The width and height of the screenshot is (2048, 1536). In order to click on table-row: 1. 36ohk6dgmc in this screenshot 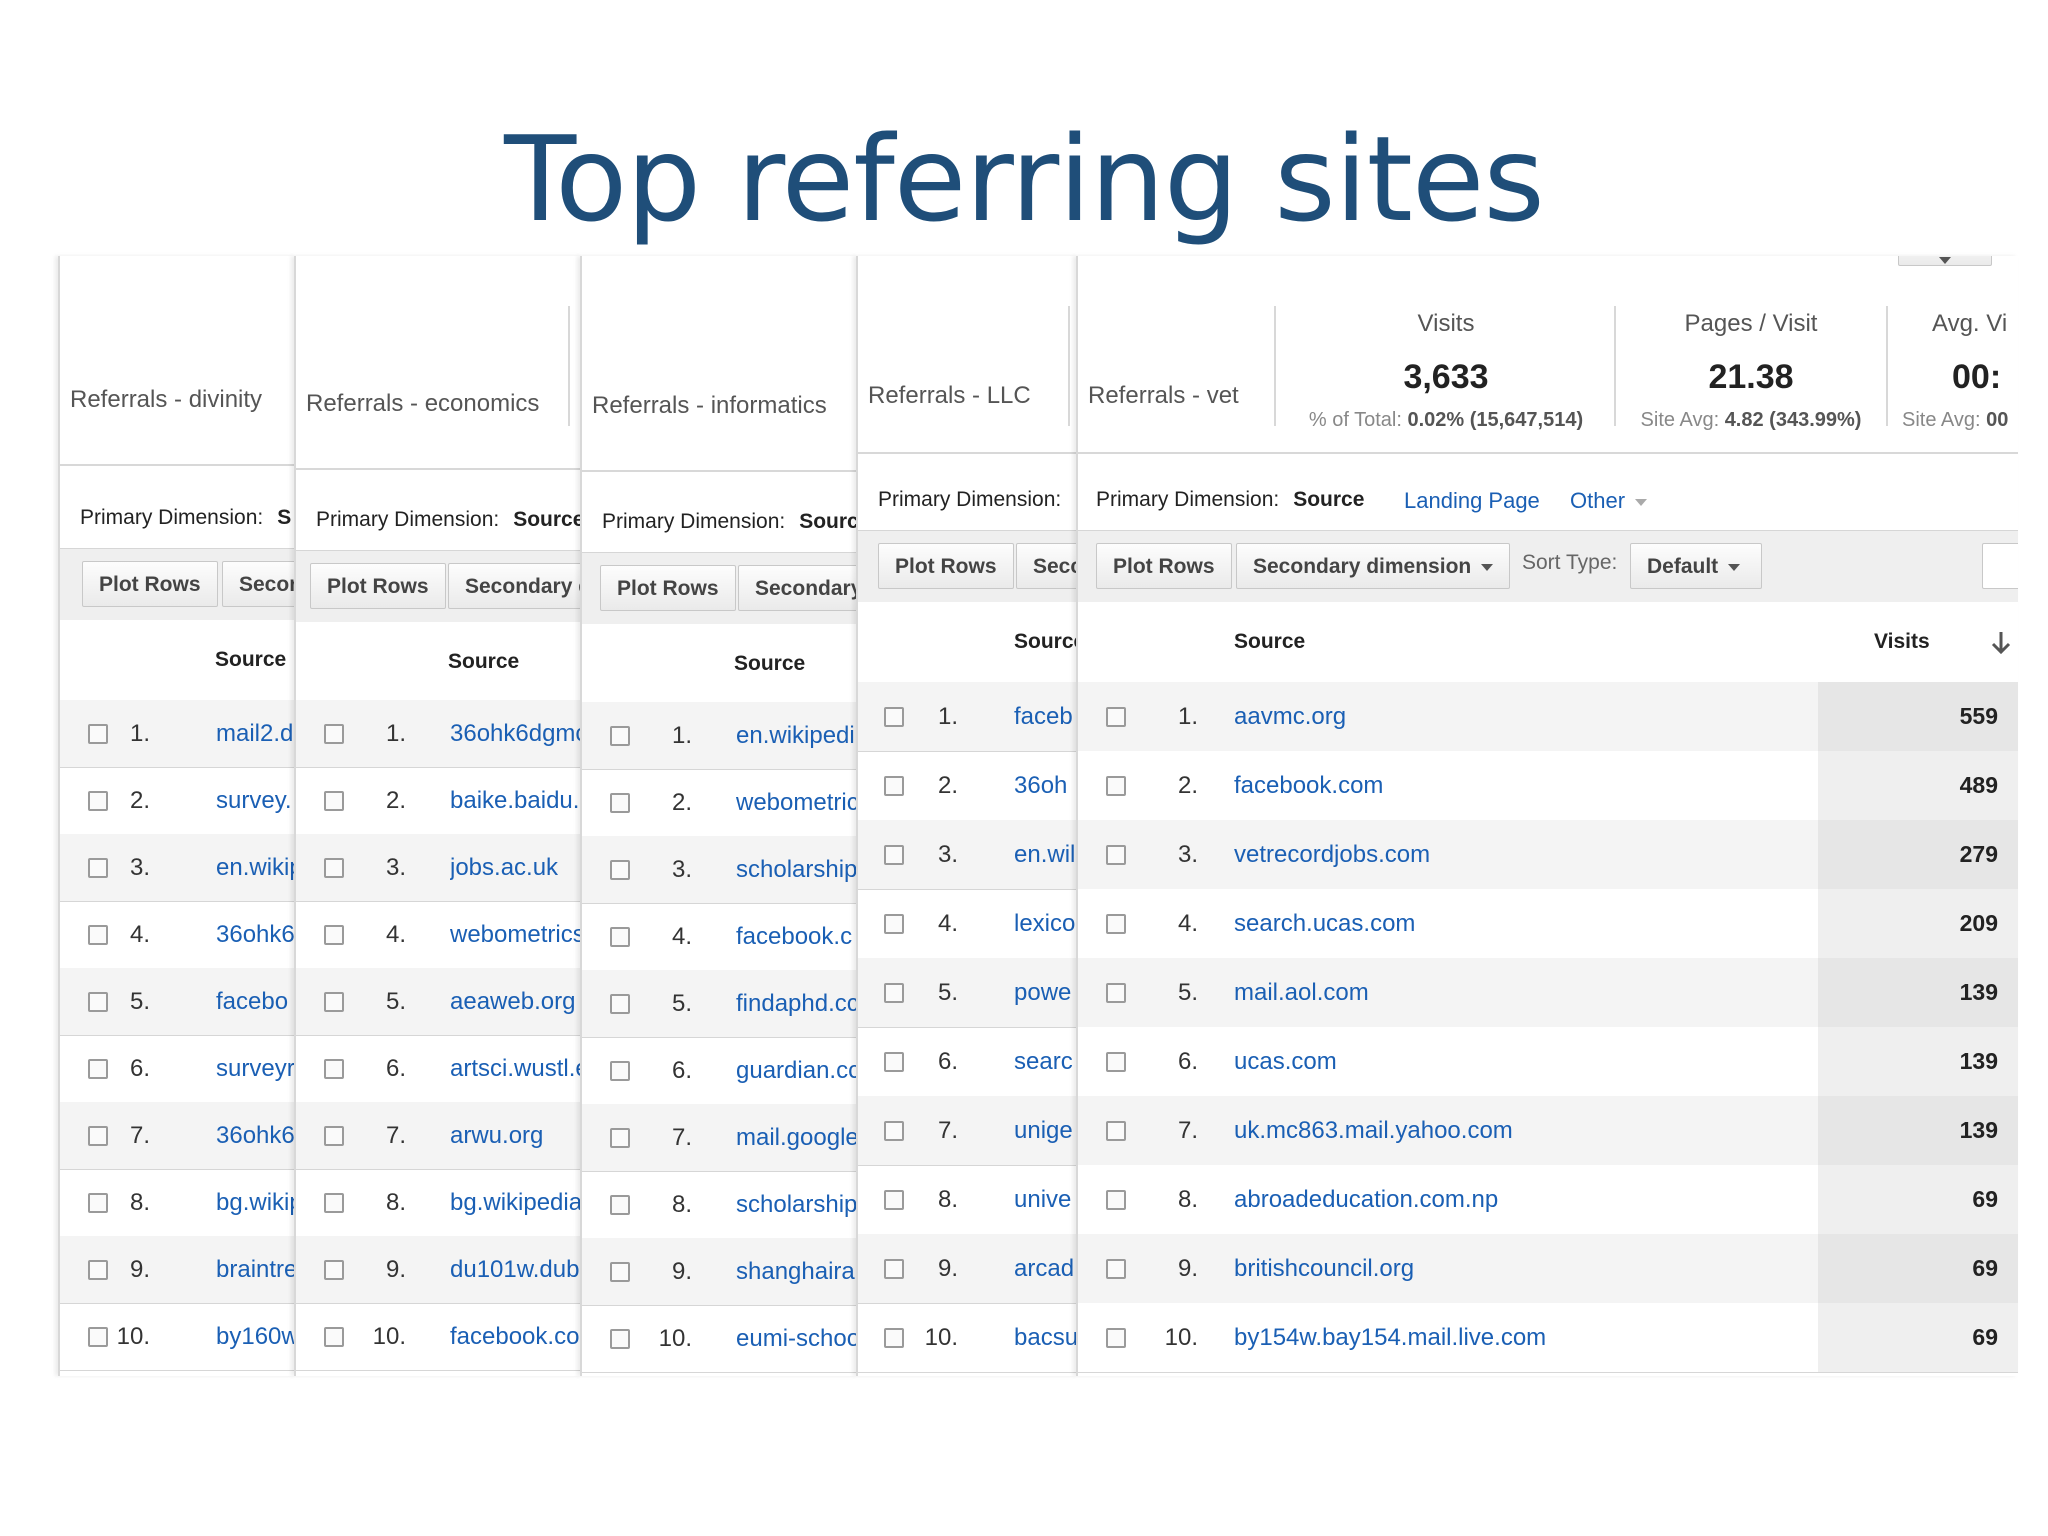, I will do `click(439, 734)`.